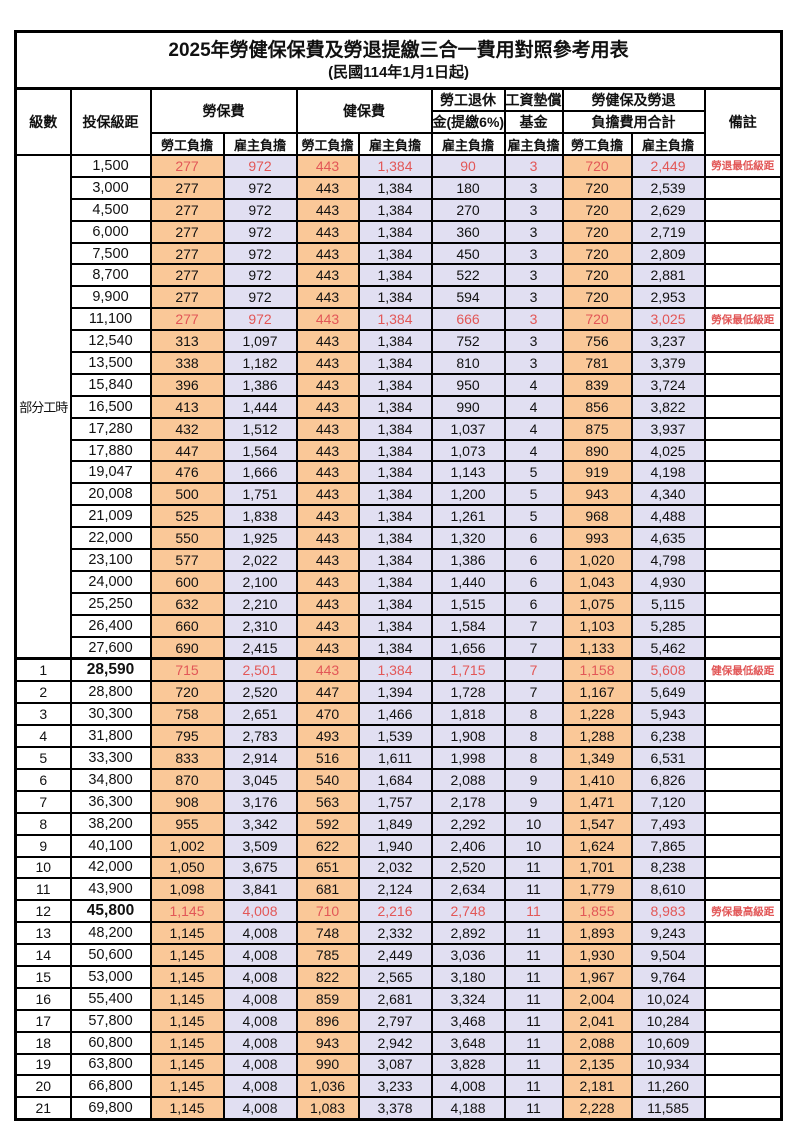 The height and width of the screenshot is (1121, 791). Describe the element at coordinates (43, 801) in the screenshot. I see `level-cell: 7` at that location.